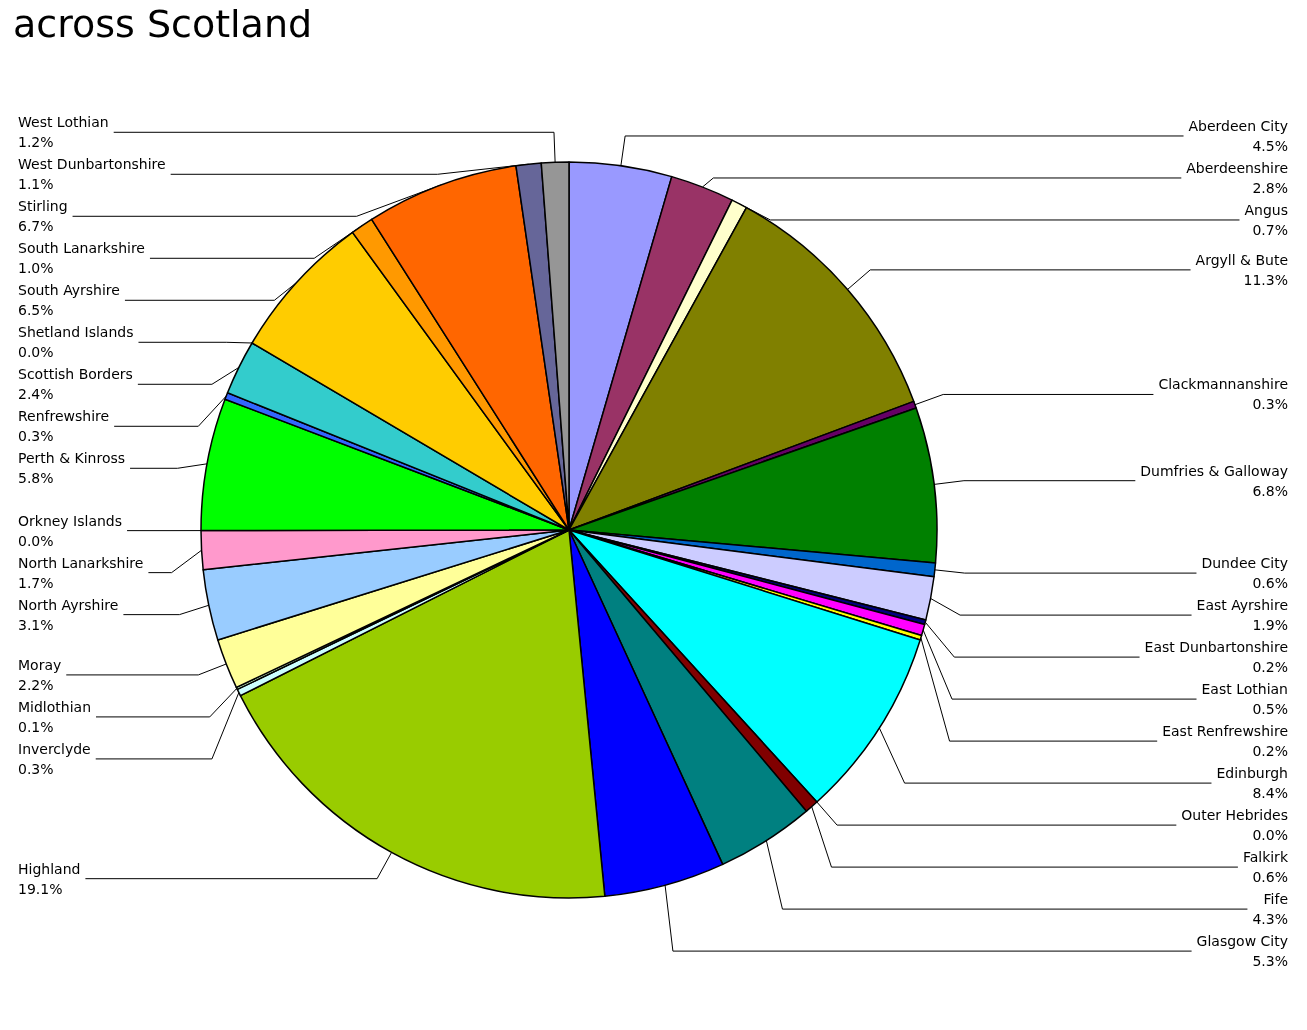 This screenshot has height=1030, width=1307. Describe the element at coordinates (1225, 731) in the screenshot. I see `slice-label: East Renfrewshire` at that location.